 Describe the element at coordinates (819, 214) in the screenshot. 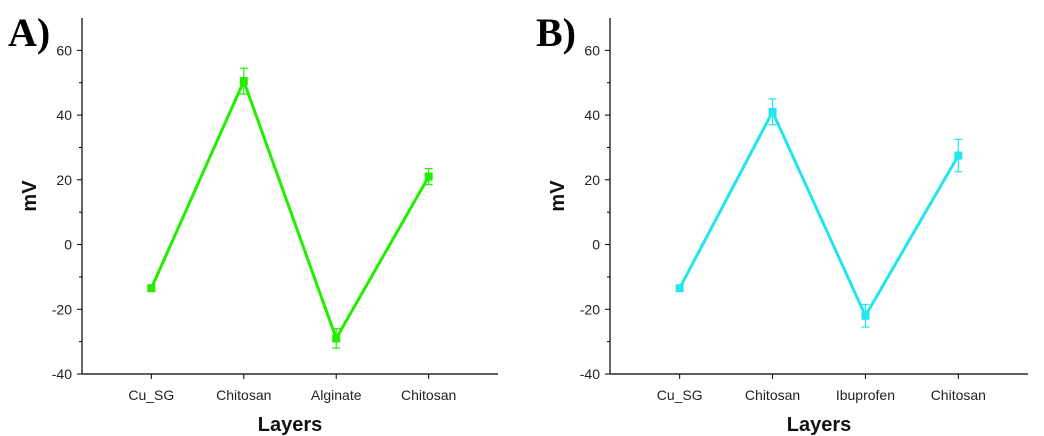

I see `series-line` at that location.